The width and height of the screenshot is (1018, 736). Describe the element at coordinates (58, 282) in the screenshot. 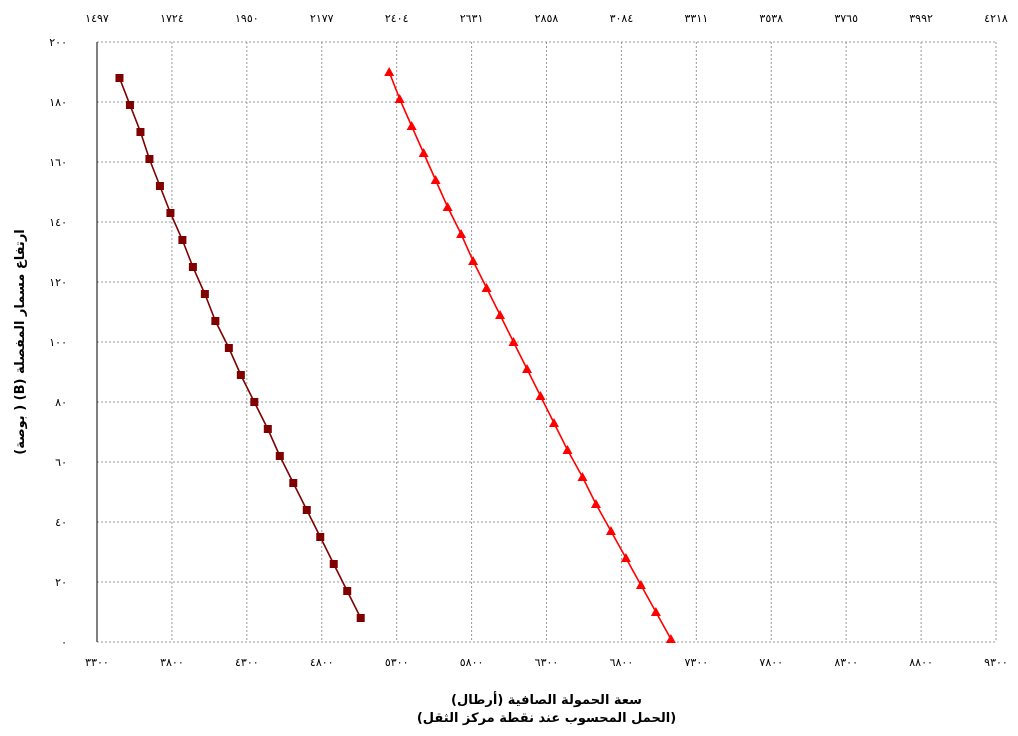

I see `y-tick-label: ١٢٠` at that location.